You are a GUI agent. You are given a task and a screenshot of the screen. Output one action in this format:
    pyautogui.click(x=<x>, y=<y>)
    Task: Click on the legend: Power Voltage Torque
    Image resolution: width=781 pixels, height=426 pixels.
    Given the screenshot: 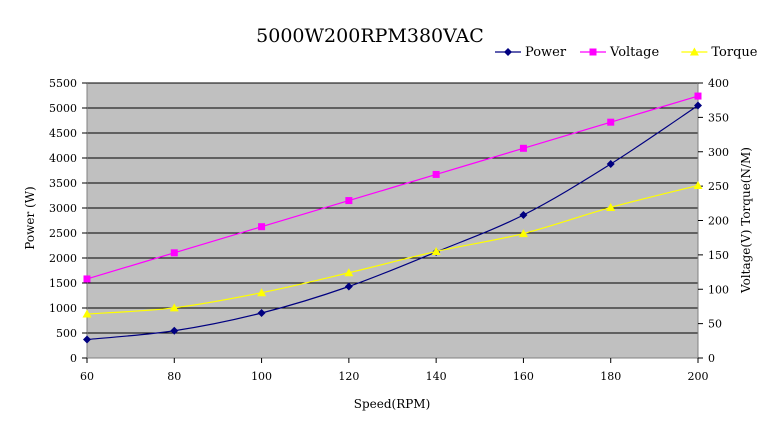 What is the action you would take?
    pyautogui.click(x=626, y=52)
    